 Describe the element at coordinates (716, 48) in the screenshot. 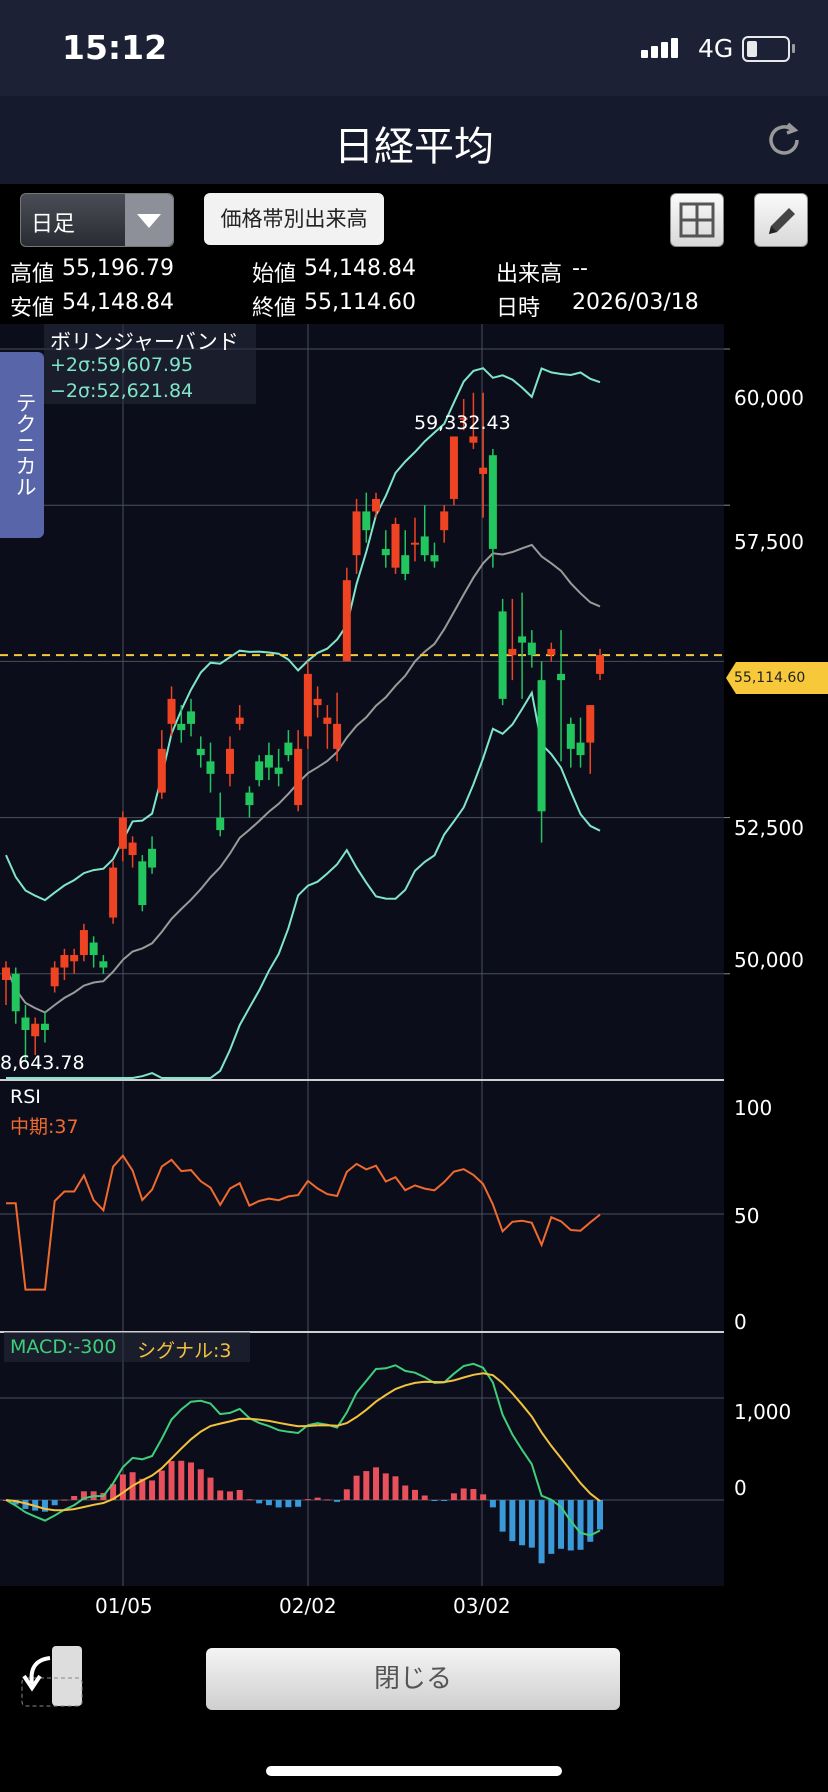

I see `network-label: 4G` at that location.